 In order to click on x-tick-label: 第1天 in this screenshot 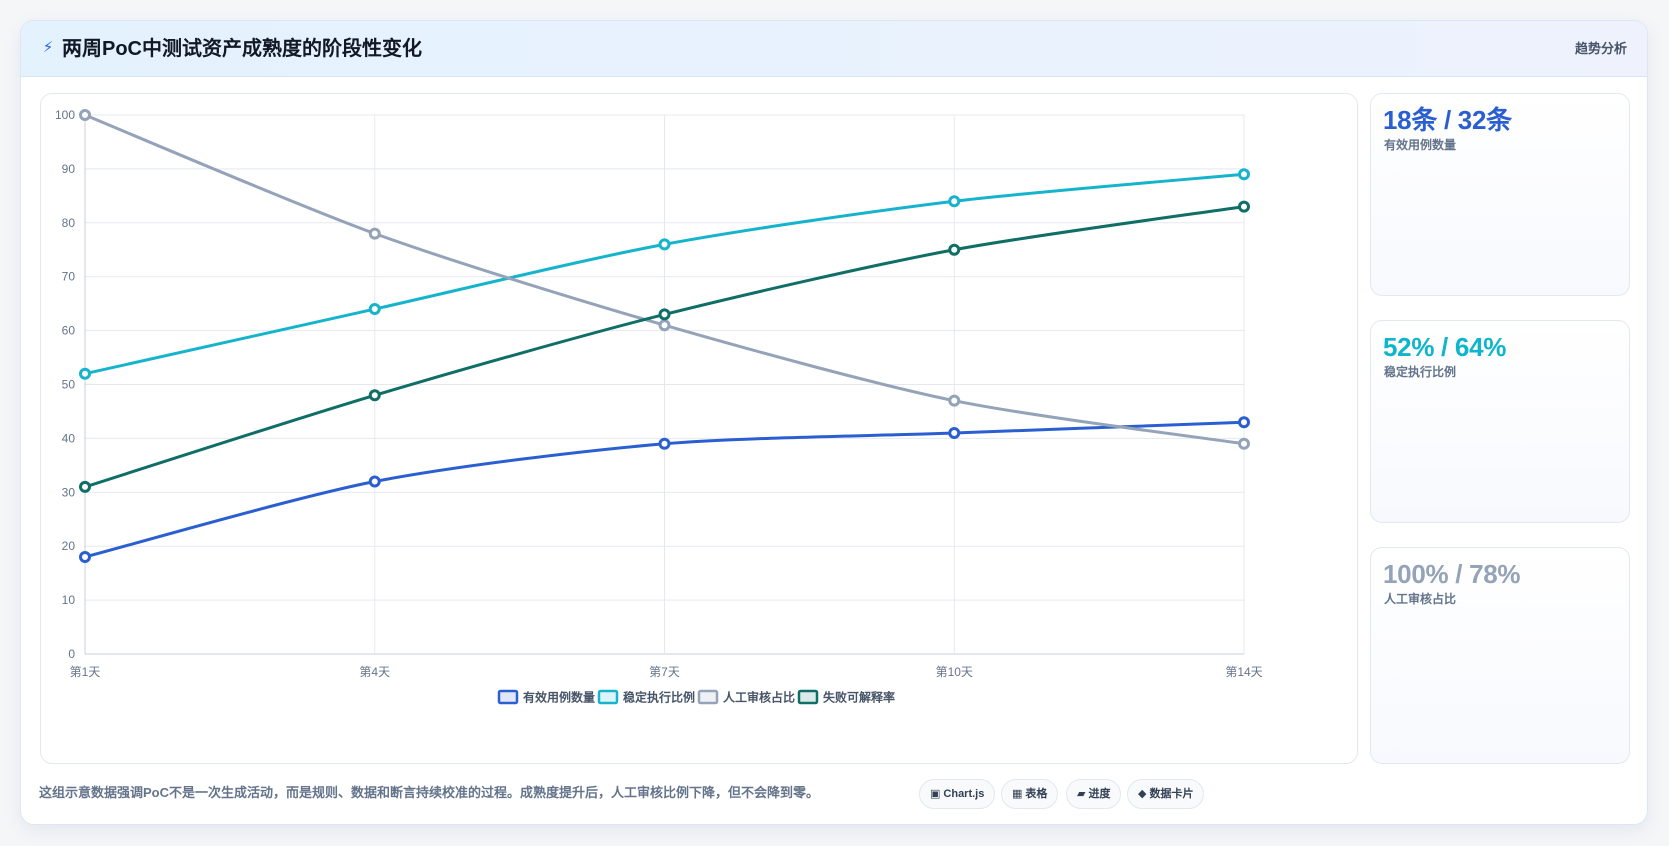, I will do `click(85, 672)`.